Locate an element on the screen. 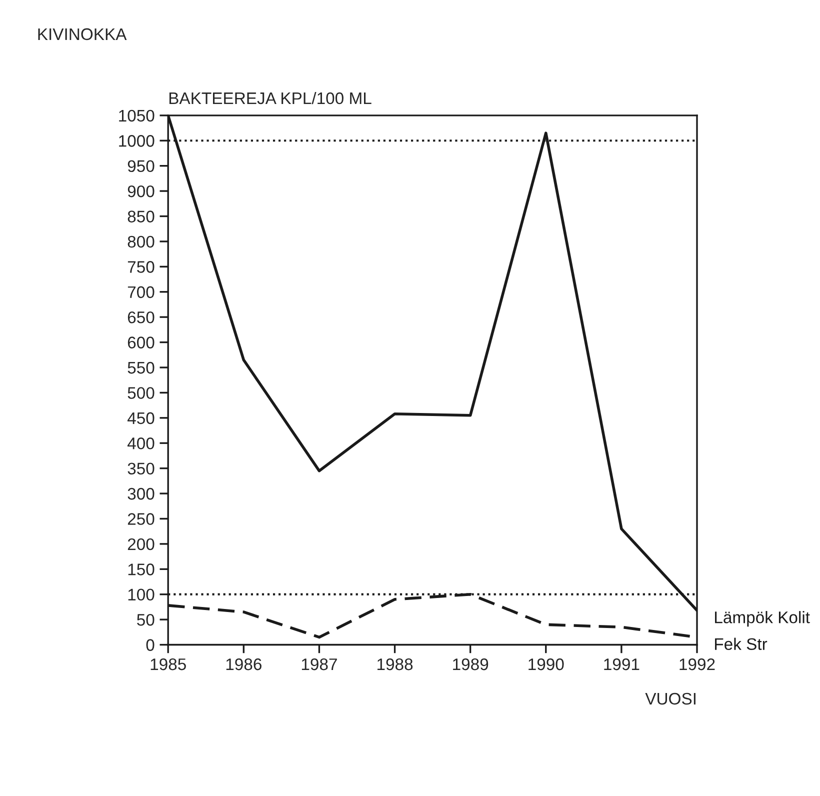 The width and height of the screenshot is (820, 796). y-axis-title: BAKTEEREJA KPL/100 ML is located at coordinates (270, 98).